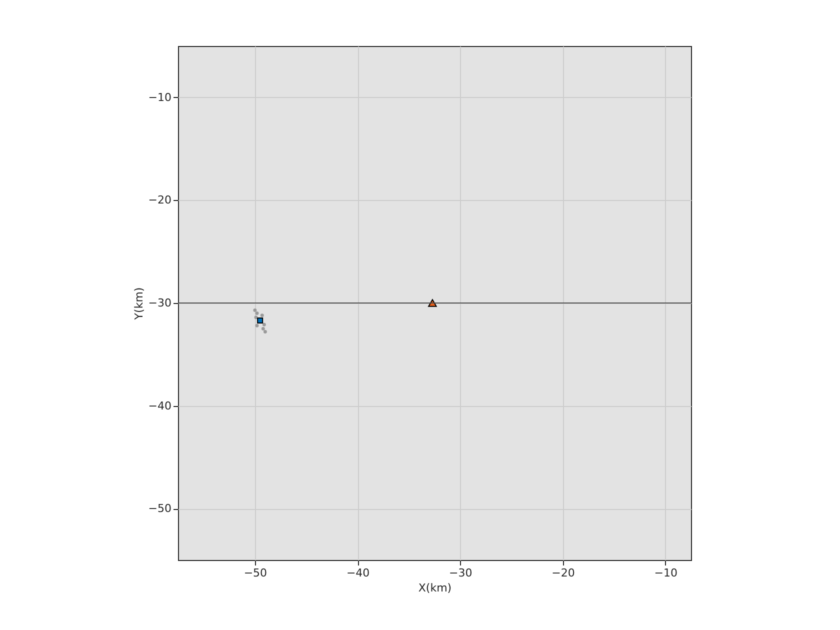 The height and width of the screenshot is (630, 840). What do you see at coordinates (460, 573) in the screenshot?
I see `x-tick-label: −30` at bounding box center [460, 573].